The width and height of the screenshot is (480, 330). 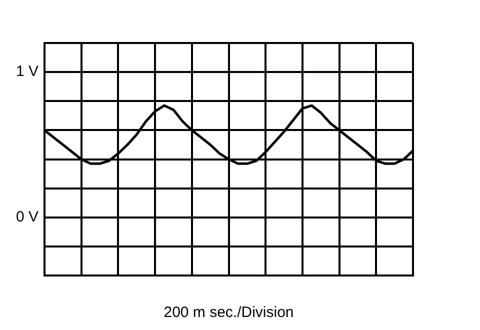 What do you see at coordinates (229, 313) in the screenshot?
I see `x-axis-title: 200 m sec./Division` at bounding box center [229, 313].